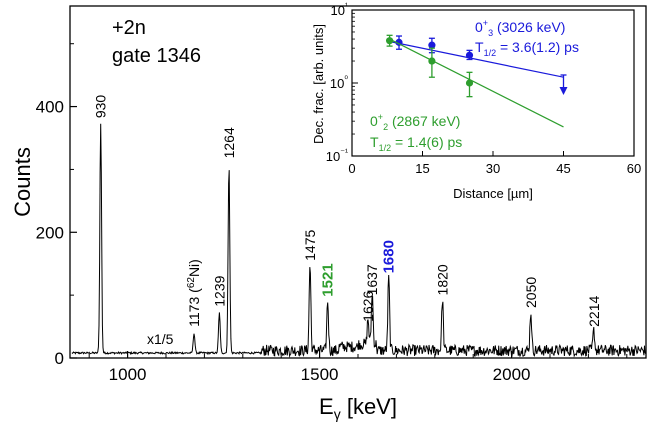 This screenshot has height=424, width=649. Describe the element at coordinates (368, 305) in the screenshot. I see `peak-label: 1626` at that location.